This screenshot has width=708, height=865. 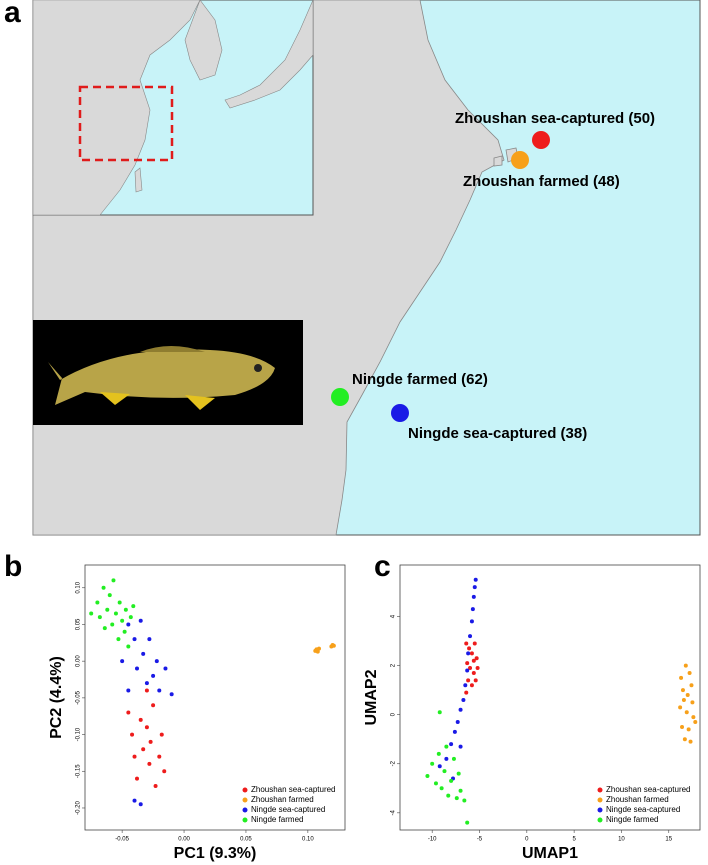 What do you see at coordinates (215, 853) in the screenshot?
I see `x-axis-label: PC1 (9.3%)` at bounding box center [215, 853].